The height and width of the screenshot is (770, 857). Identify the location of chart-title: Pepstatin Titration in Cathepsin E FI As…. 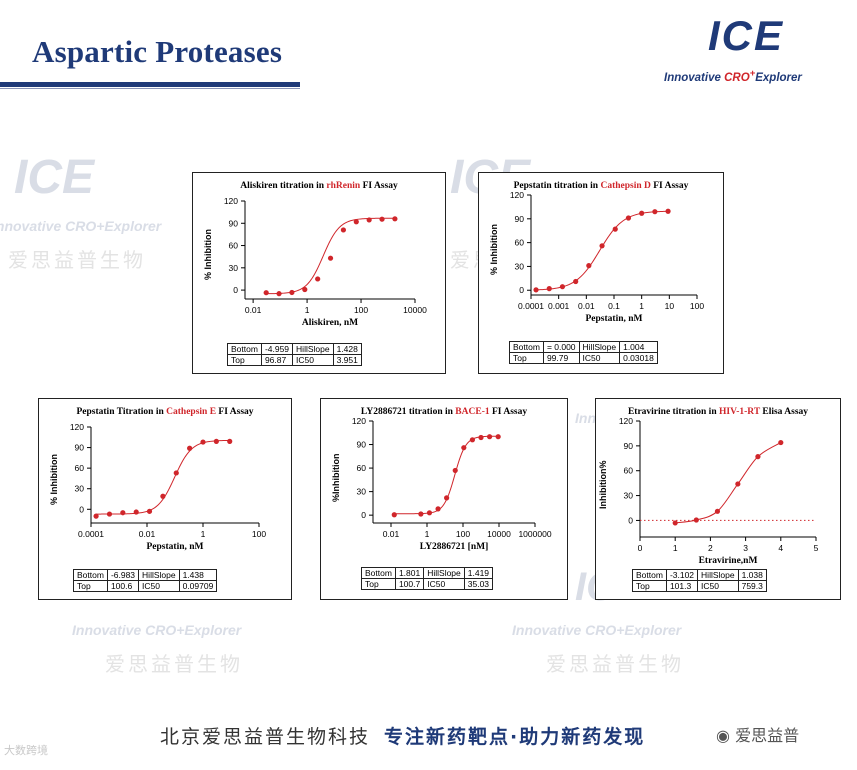
(165, 412).